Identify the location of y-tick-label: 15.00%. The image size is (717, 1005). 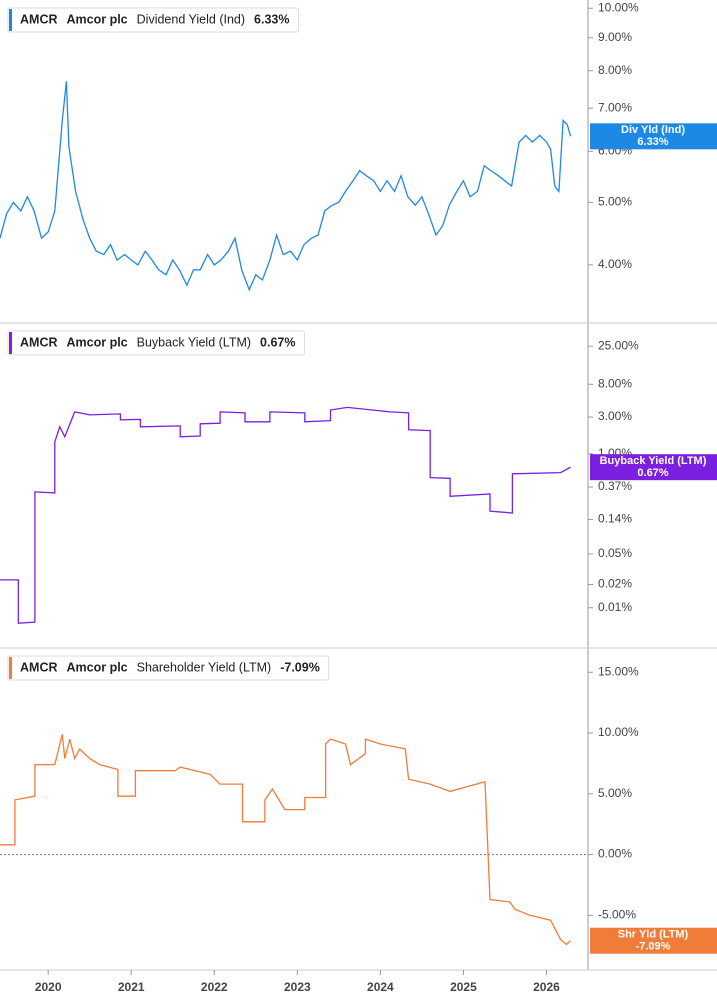
(618, 671).